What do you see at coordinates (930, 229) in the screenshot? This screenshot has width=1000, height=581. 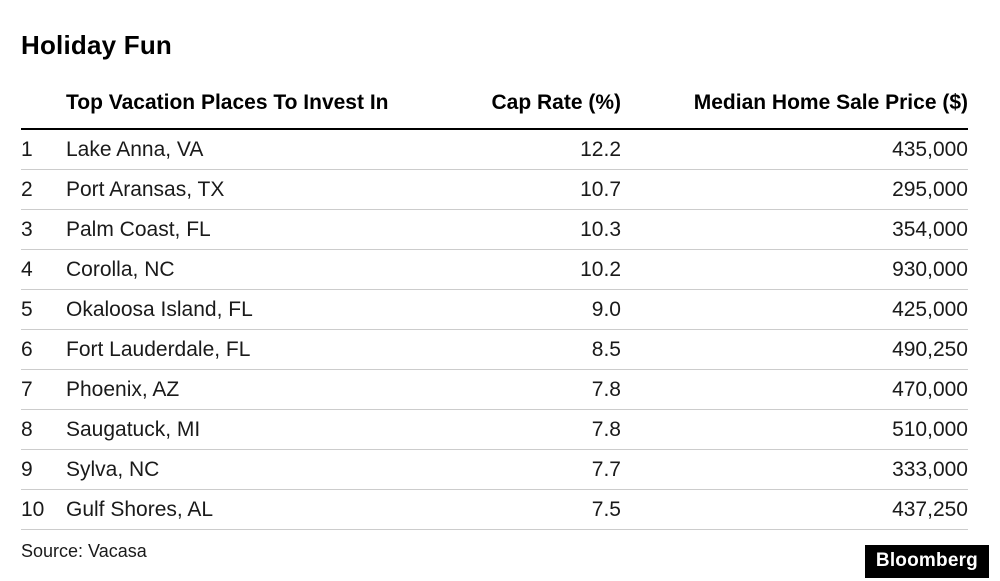 I see `price-cell: 354,000` at bounding box center [930, 229].